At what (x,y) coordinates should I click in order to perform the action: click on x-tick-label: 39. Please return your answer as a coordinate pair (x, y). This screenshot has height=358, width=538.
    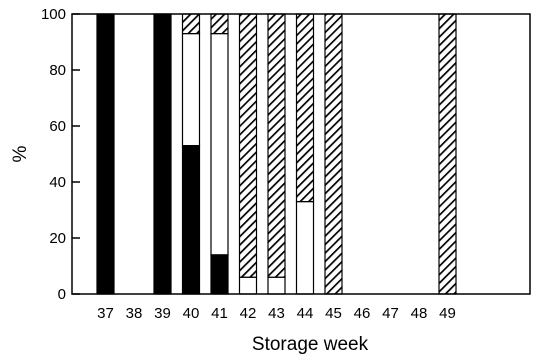
    Looking at the image, I should click on (162, 313).